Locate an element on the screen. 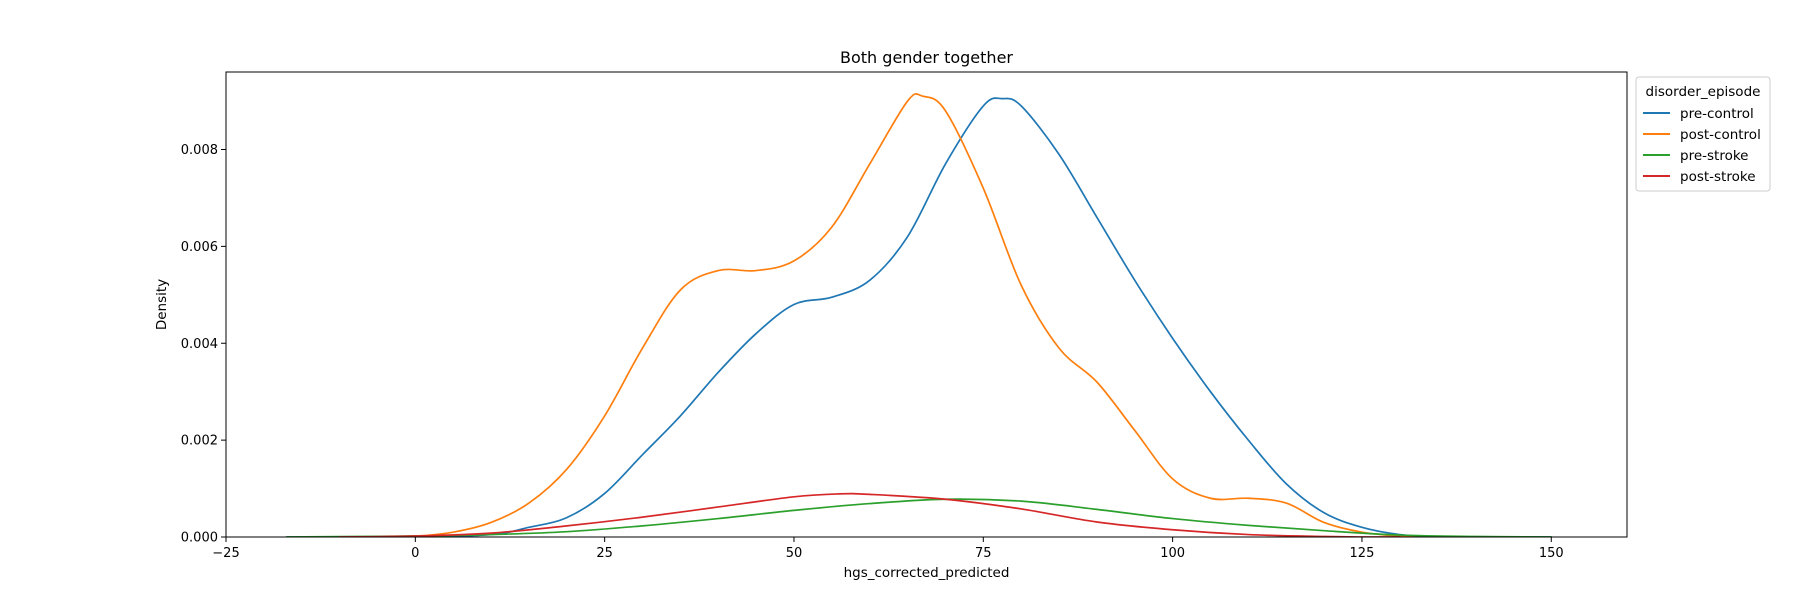 This screenshot has height=600, width=1800. y-tick-label: 0.002 is located at coordinates (199, 441).